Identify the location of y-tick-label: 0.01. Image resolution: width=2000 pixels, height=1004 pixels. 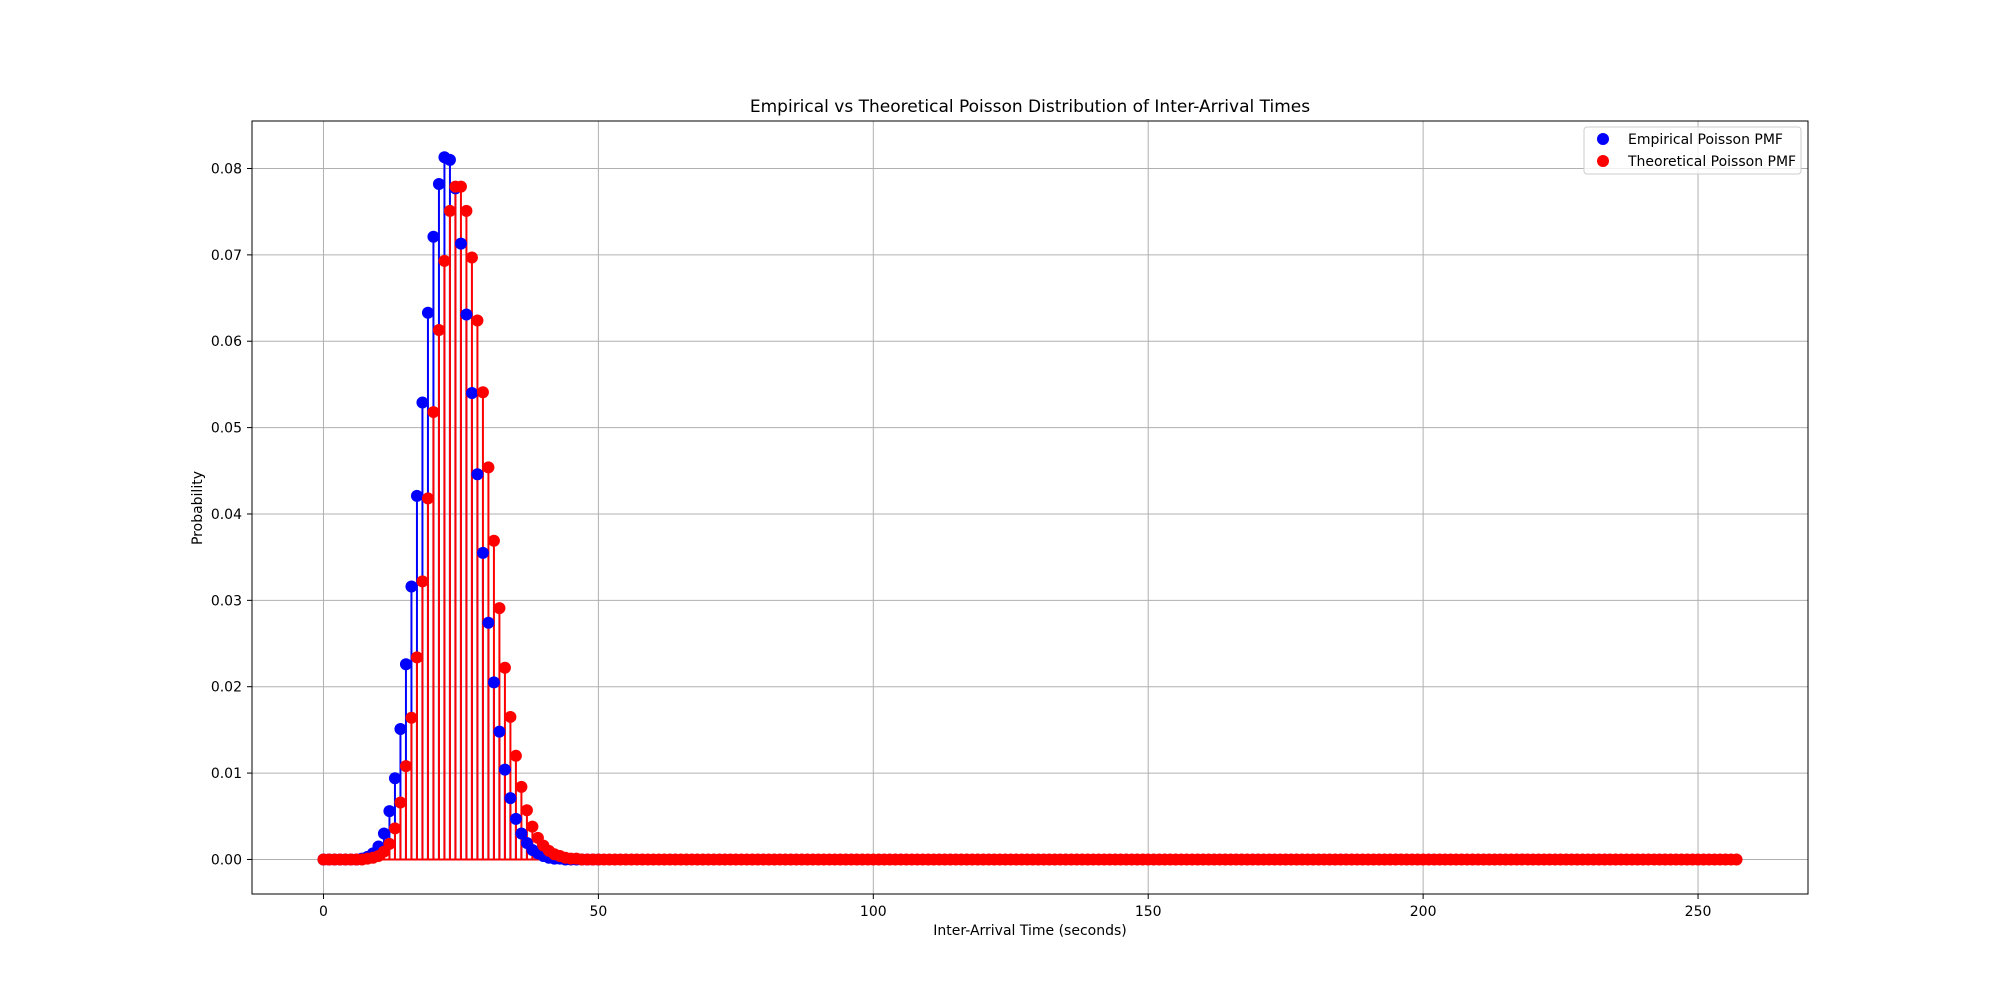
(226, 774).